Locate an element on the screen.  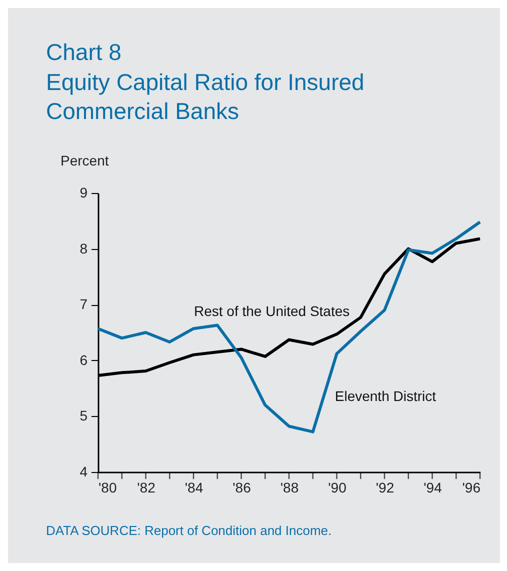
x-tick-label: '86 is located at coordinates (242, 488).